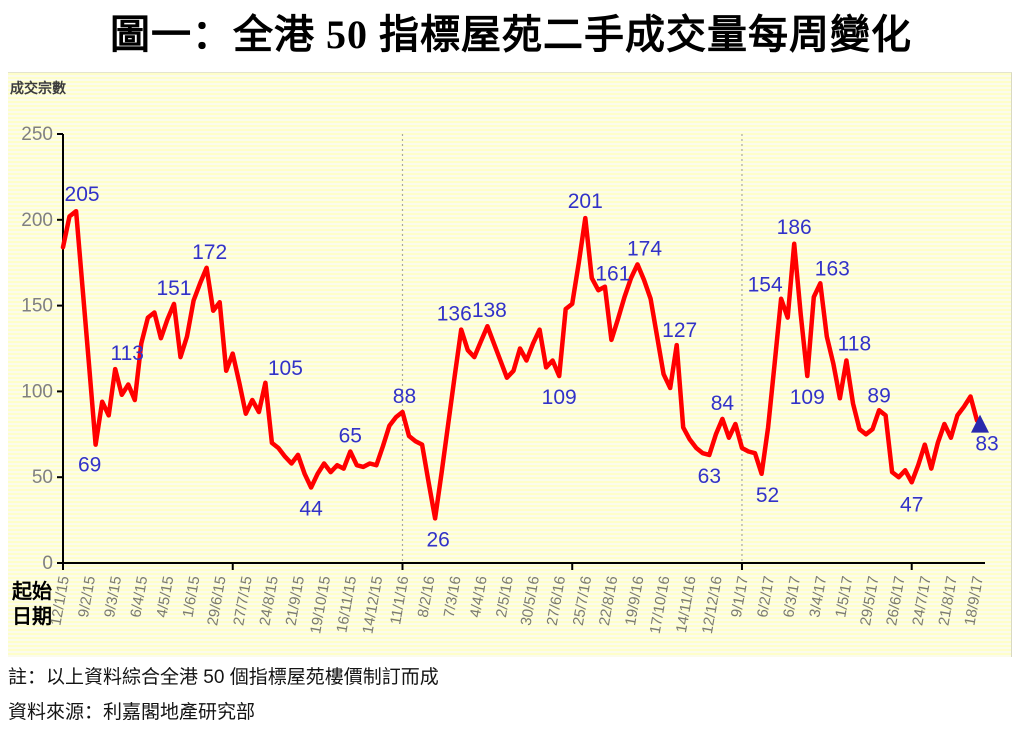 This screenshot has width=1022, height=738. I want to click on x-date-label: 9/2/15, so click(87, 597).